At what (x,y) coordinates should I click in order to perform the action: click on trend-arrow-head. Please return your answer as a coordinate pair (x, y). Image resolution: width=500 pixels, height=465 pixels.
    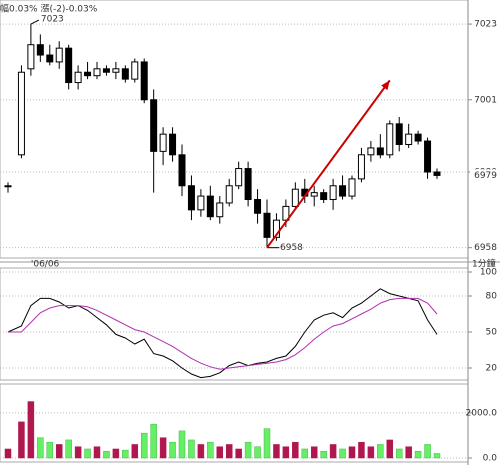
    Looking at the image, I should click on (385, 85).